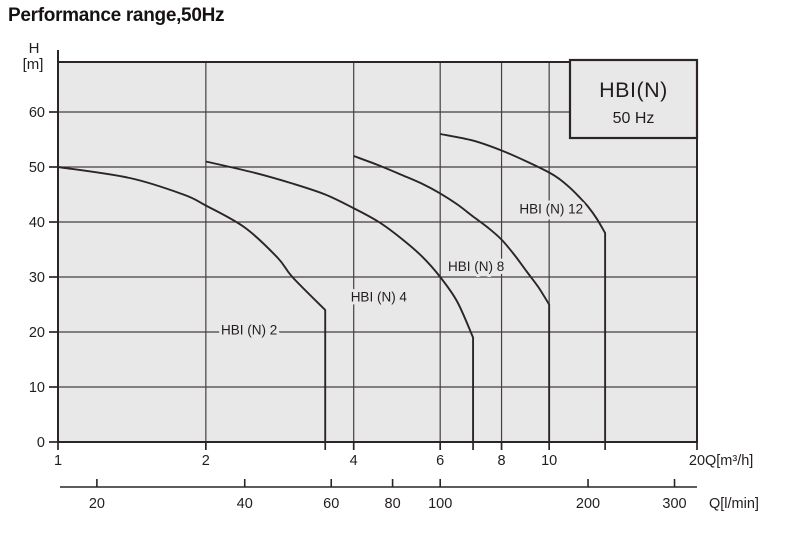  I want to click on chart-title: Performance range,50Hz, so click(116, 15).